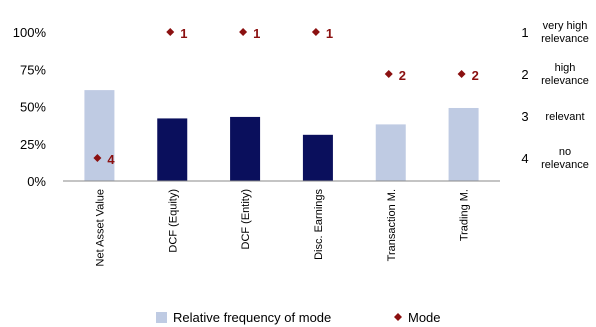 Image resolution: width=596 pixels, height=327 pixels. I want to click on left-tick-label: 50%, so click(33, 107).